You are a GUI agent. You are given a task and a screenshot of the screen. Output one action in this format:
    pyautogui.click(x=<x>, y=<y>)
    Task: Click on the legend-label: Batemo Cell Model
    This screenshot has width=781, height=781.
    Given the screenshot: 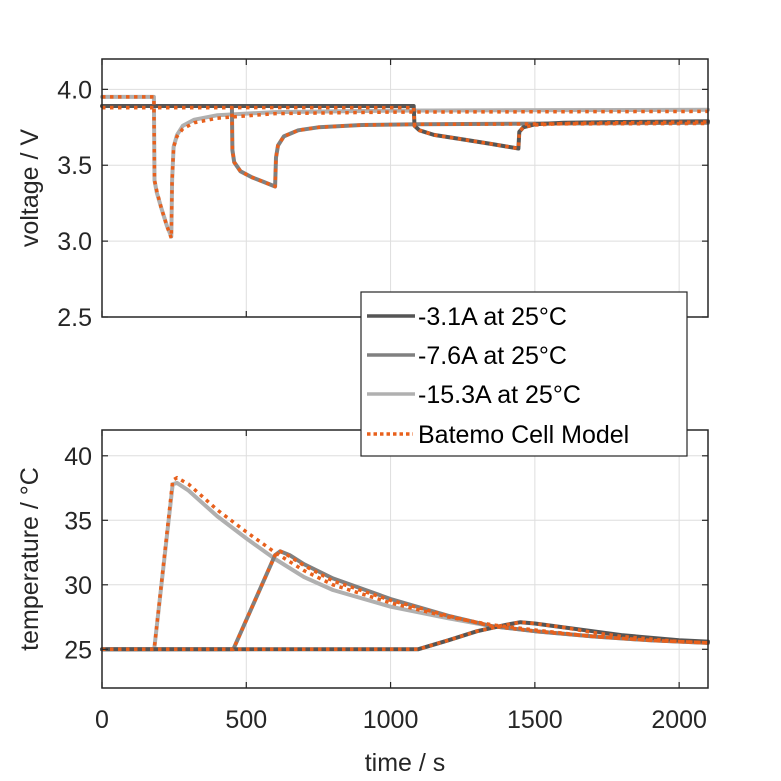 What is the action you would take?
    pyautogui.click(x=523, y=435)
    